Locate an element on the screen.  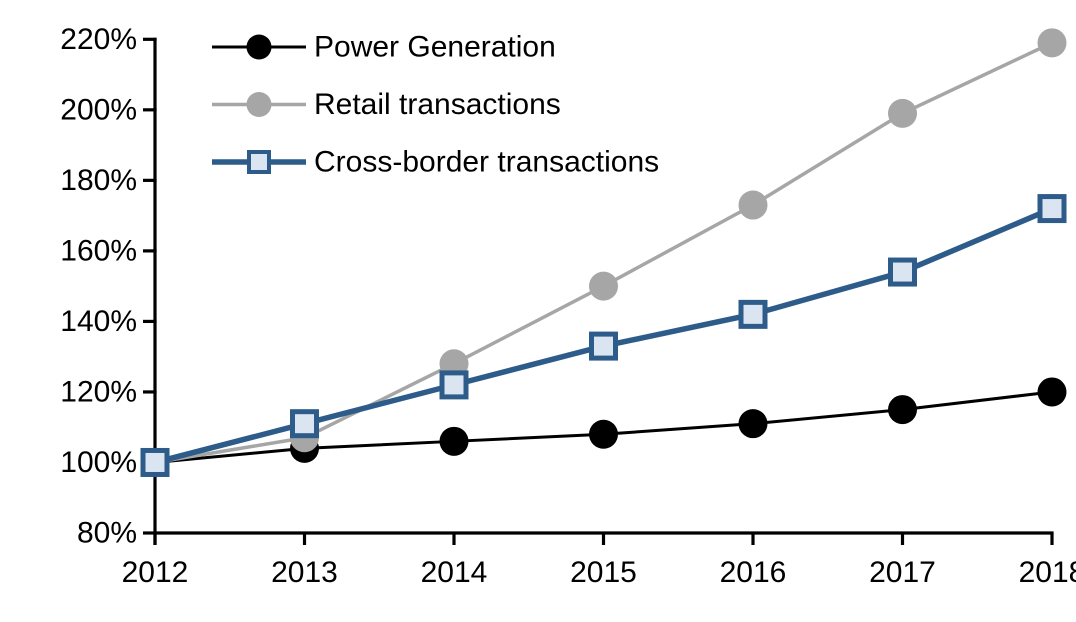
x-tick-label: 2016 is located at coordinates (753, 572).